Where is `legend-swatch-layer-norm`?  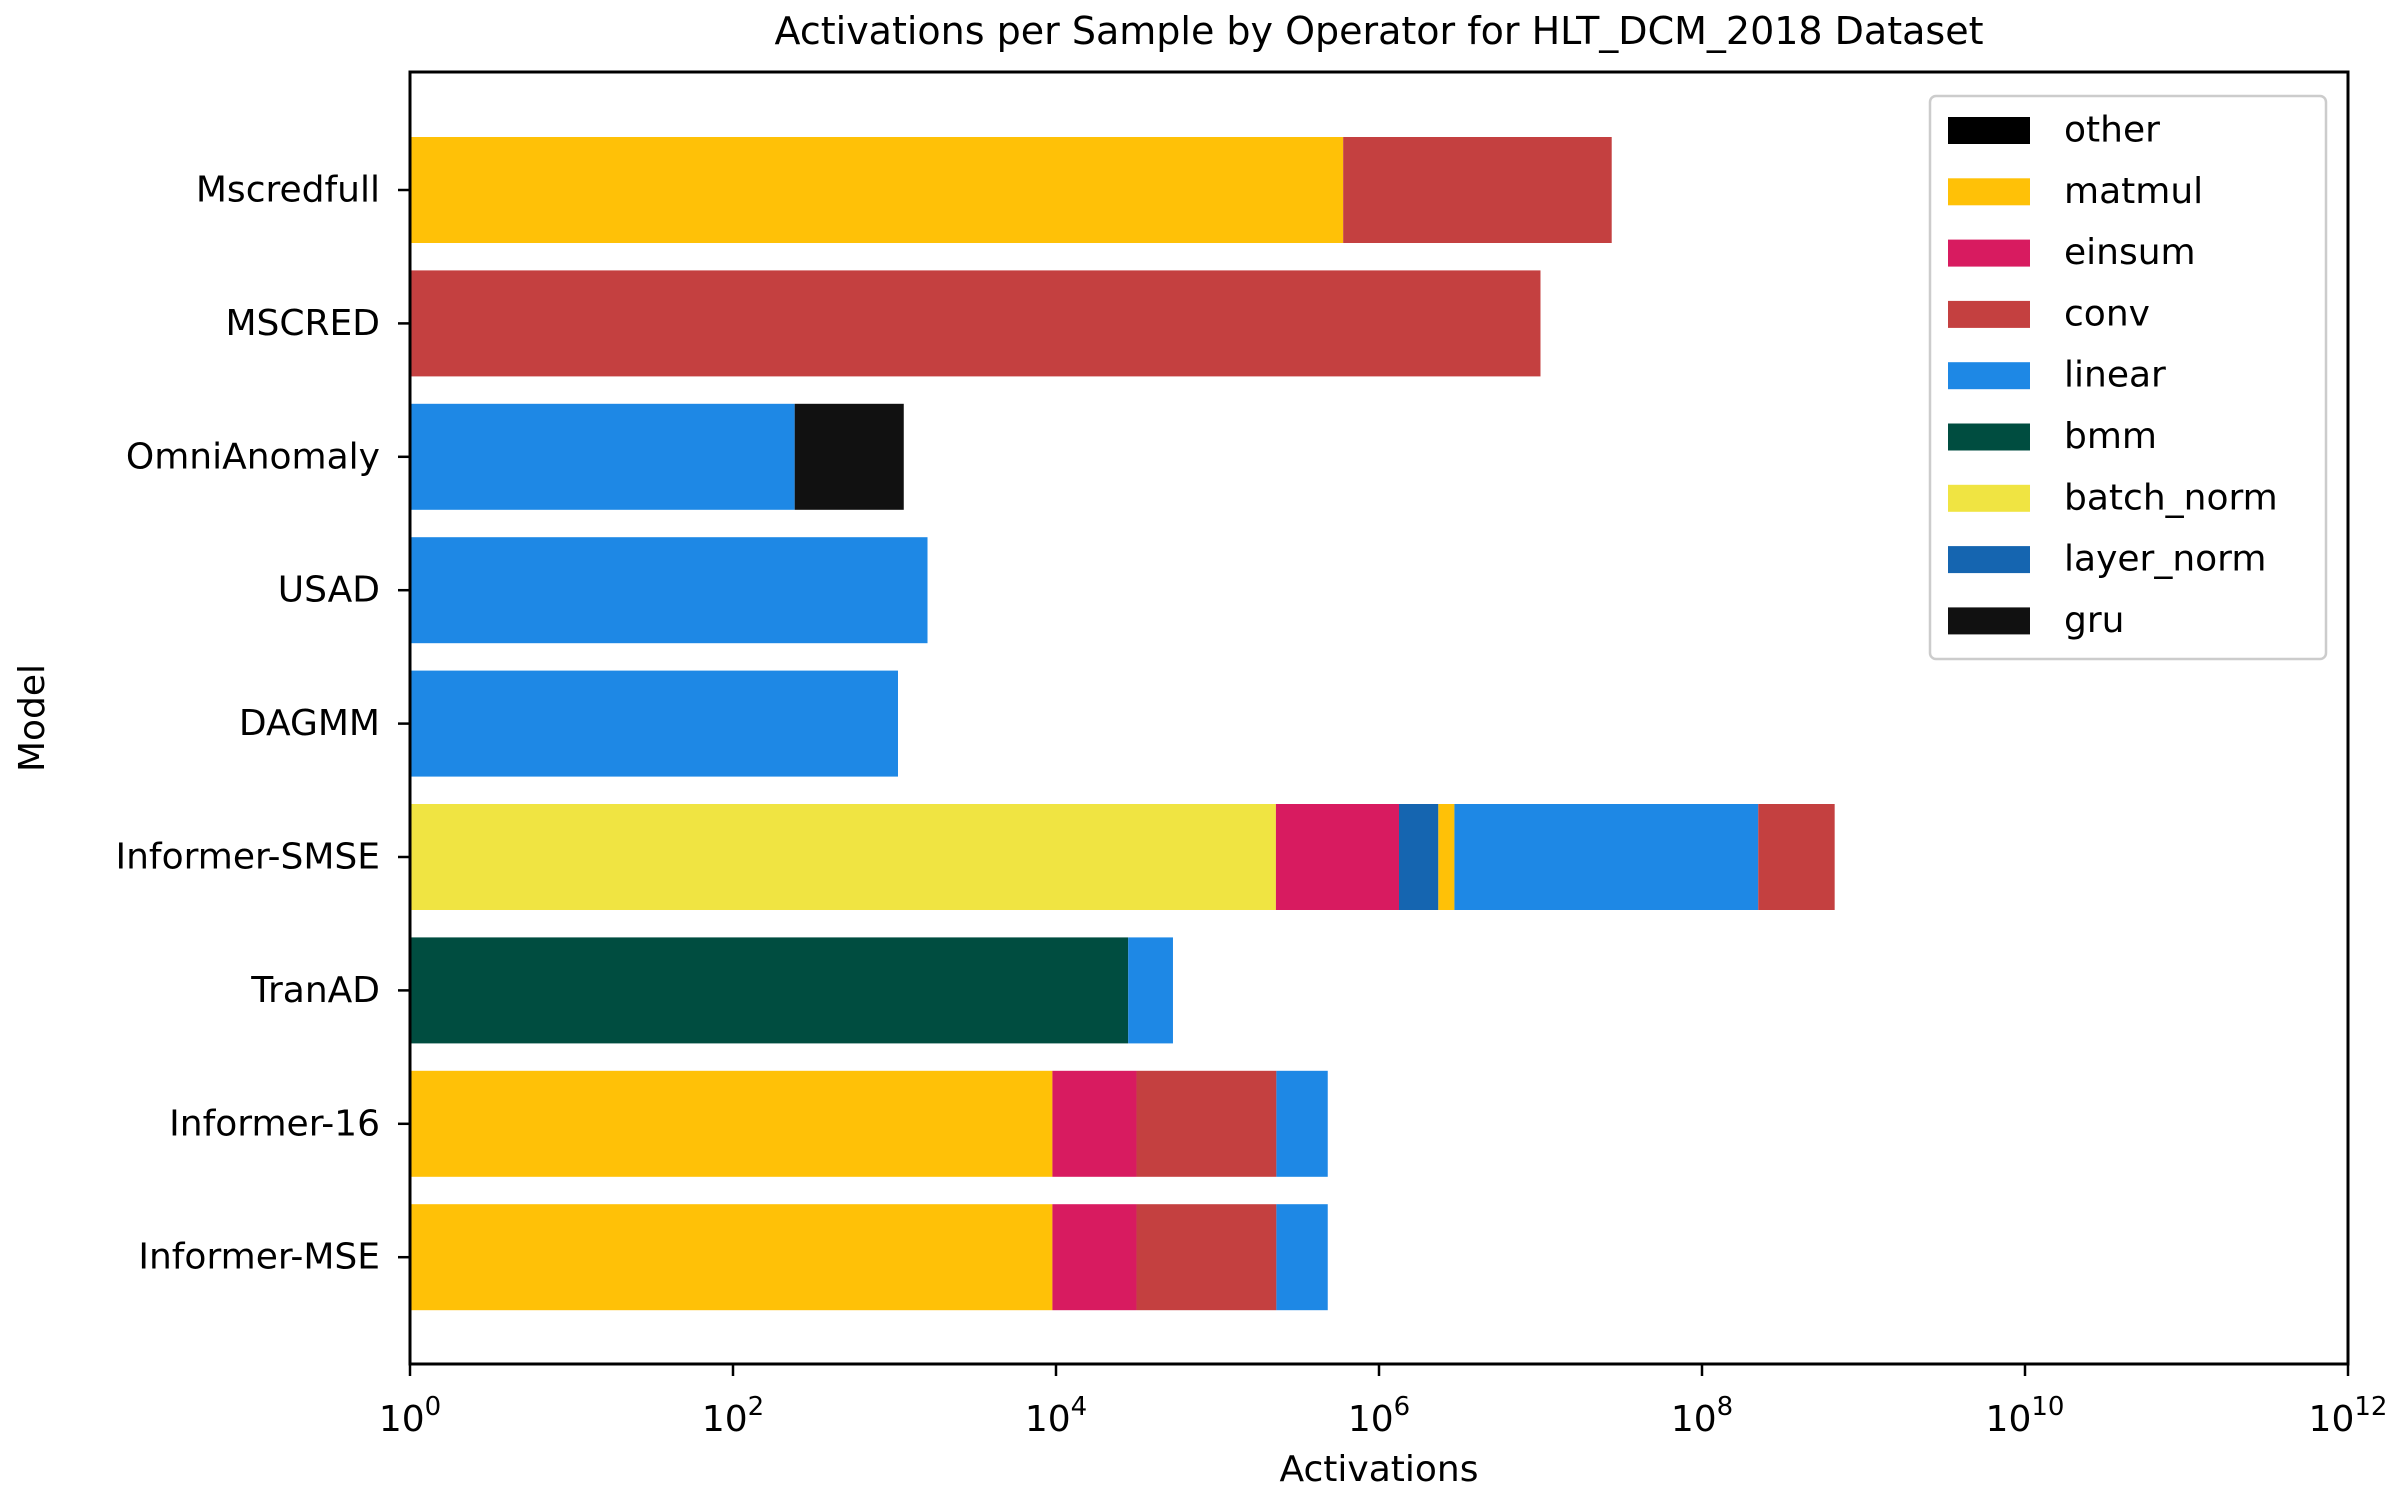
legend-swatch-layer-norm is located at coordinates (1989, 560).